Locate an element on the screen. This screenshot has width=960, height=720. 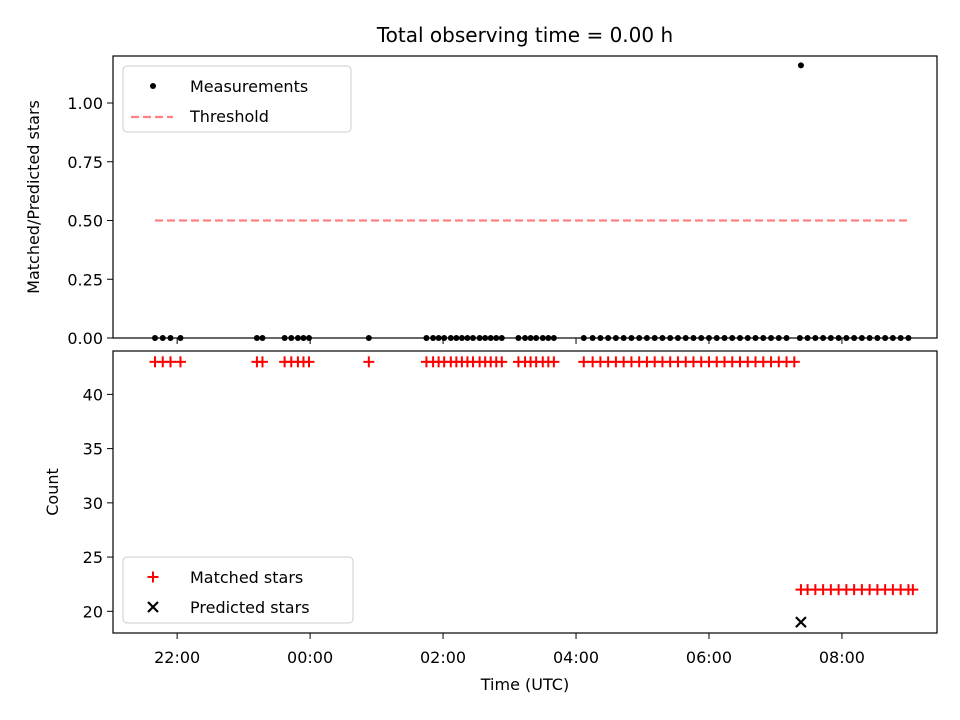
x-tick-label: 08:00 is located at coordinates (842, 657).